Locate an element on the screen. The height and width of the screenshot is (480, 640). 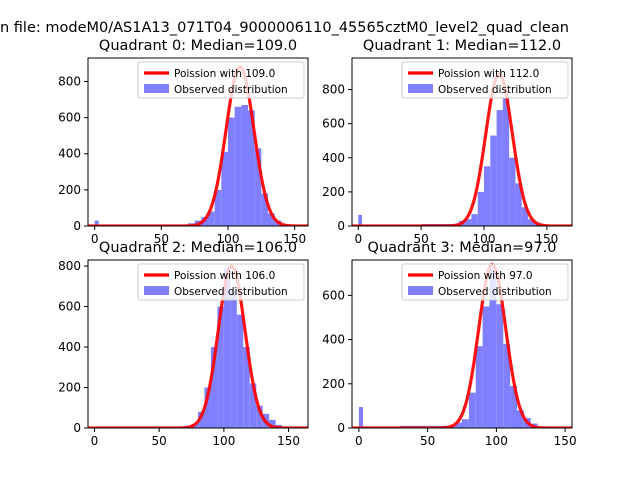
legend-label: Poission with 112.0 is located at coordinates (488, 74).